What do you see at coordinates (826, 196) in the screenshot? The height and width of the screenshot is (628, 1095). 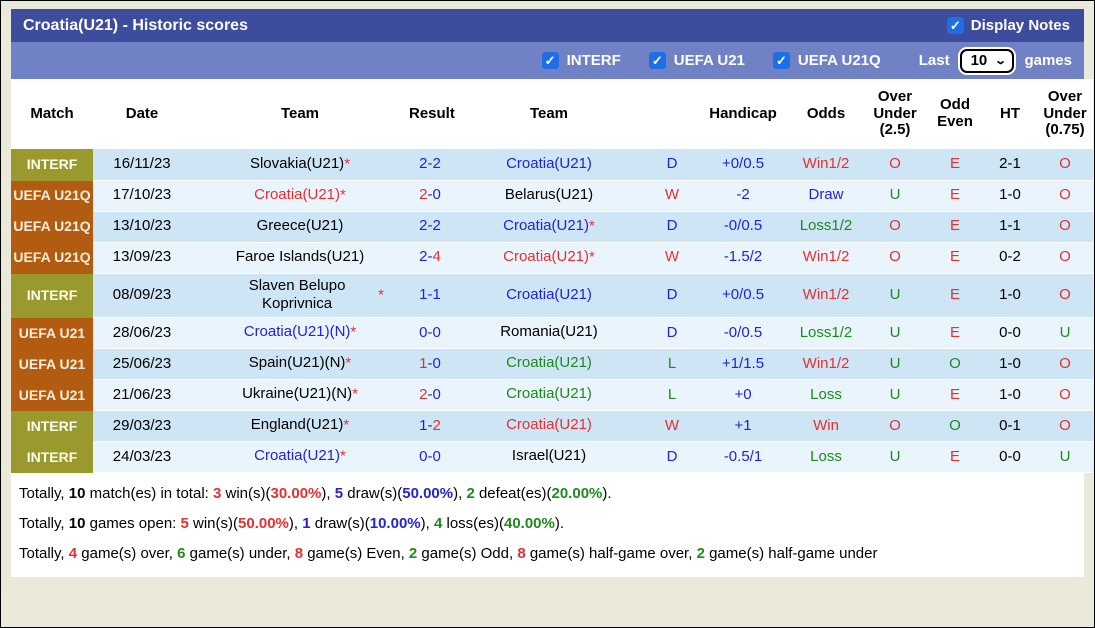 I see `odds-cell: Draw` at bounding box center [826, 196].